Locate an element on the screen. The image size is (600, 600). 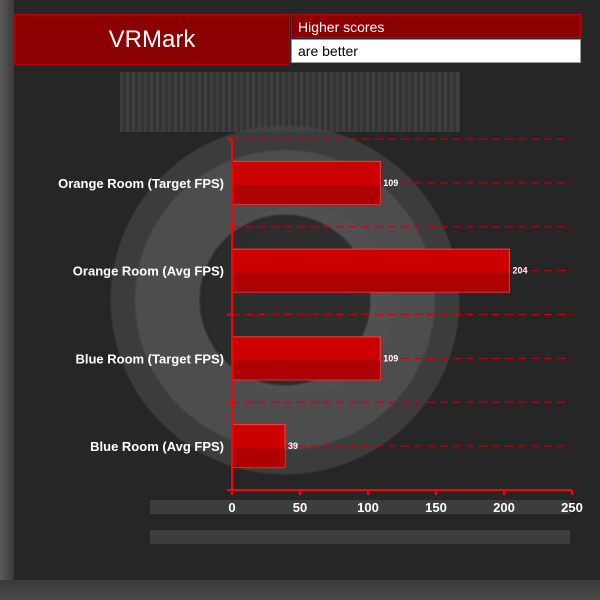
category-label: Blue Room (Avg FPS) is located at coordinates (157, 446).